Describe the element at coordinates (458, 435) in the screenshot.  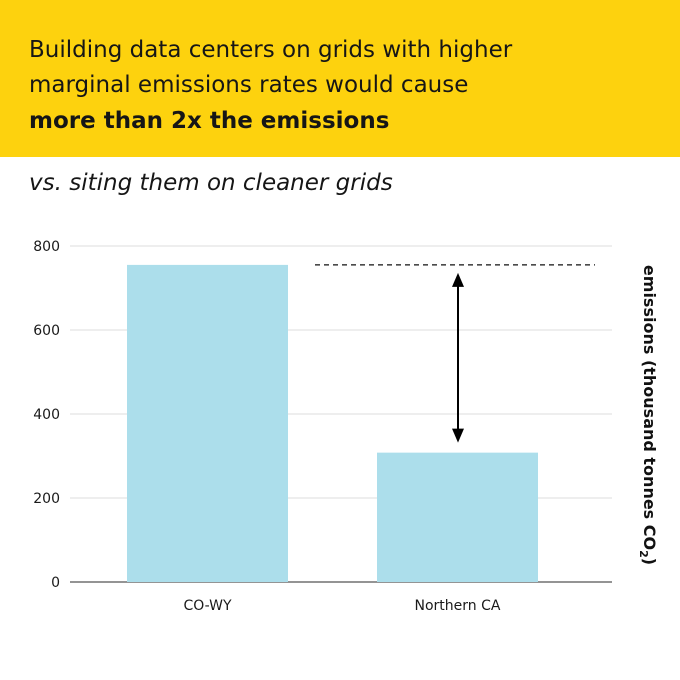
I see `arrow-head-down-icon` at that location.